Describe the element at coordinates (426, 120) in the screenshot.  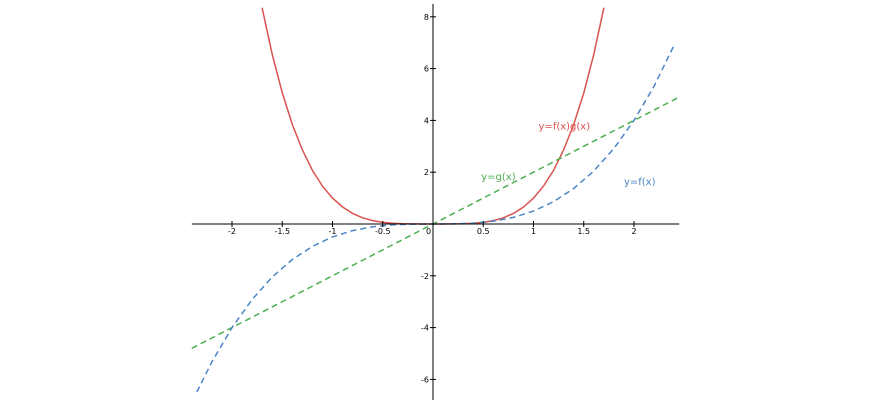
I see `y-tick-label: 4` at that location.